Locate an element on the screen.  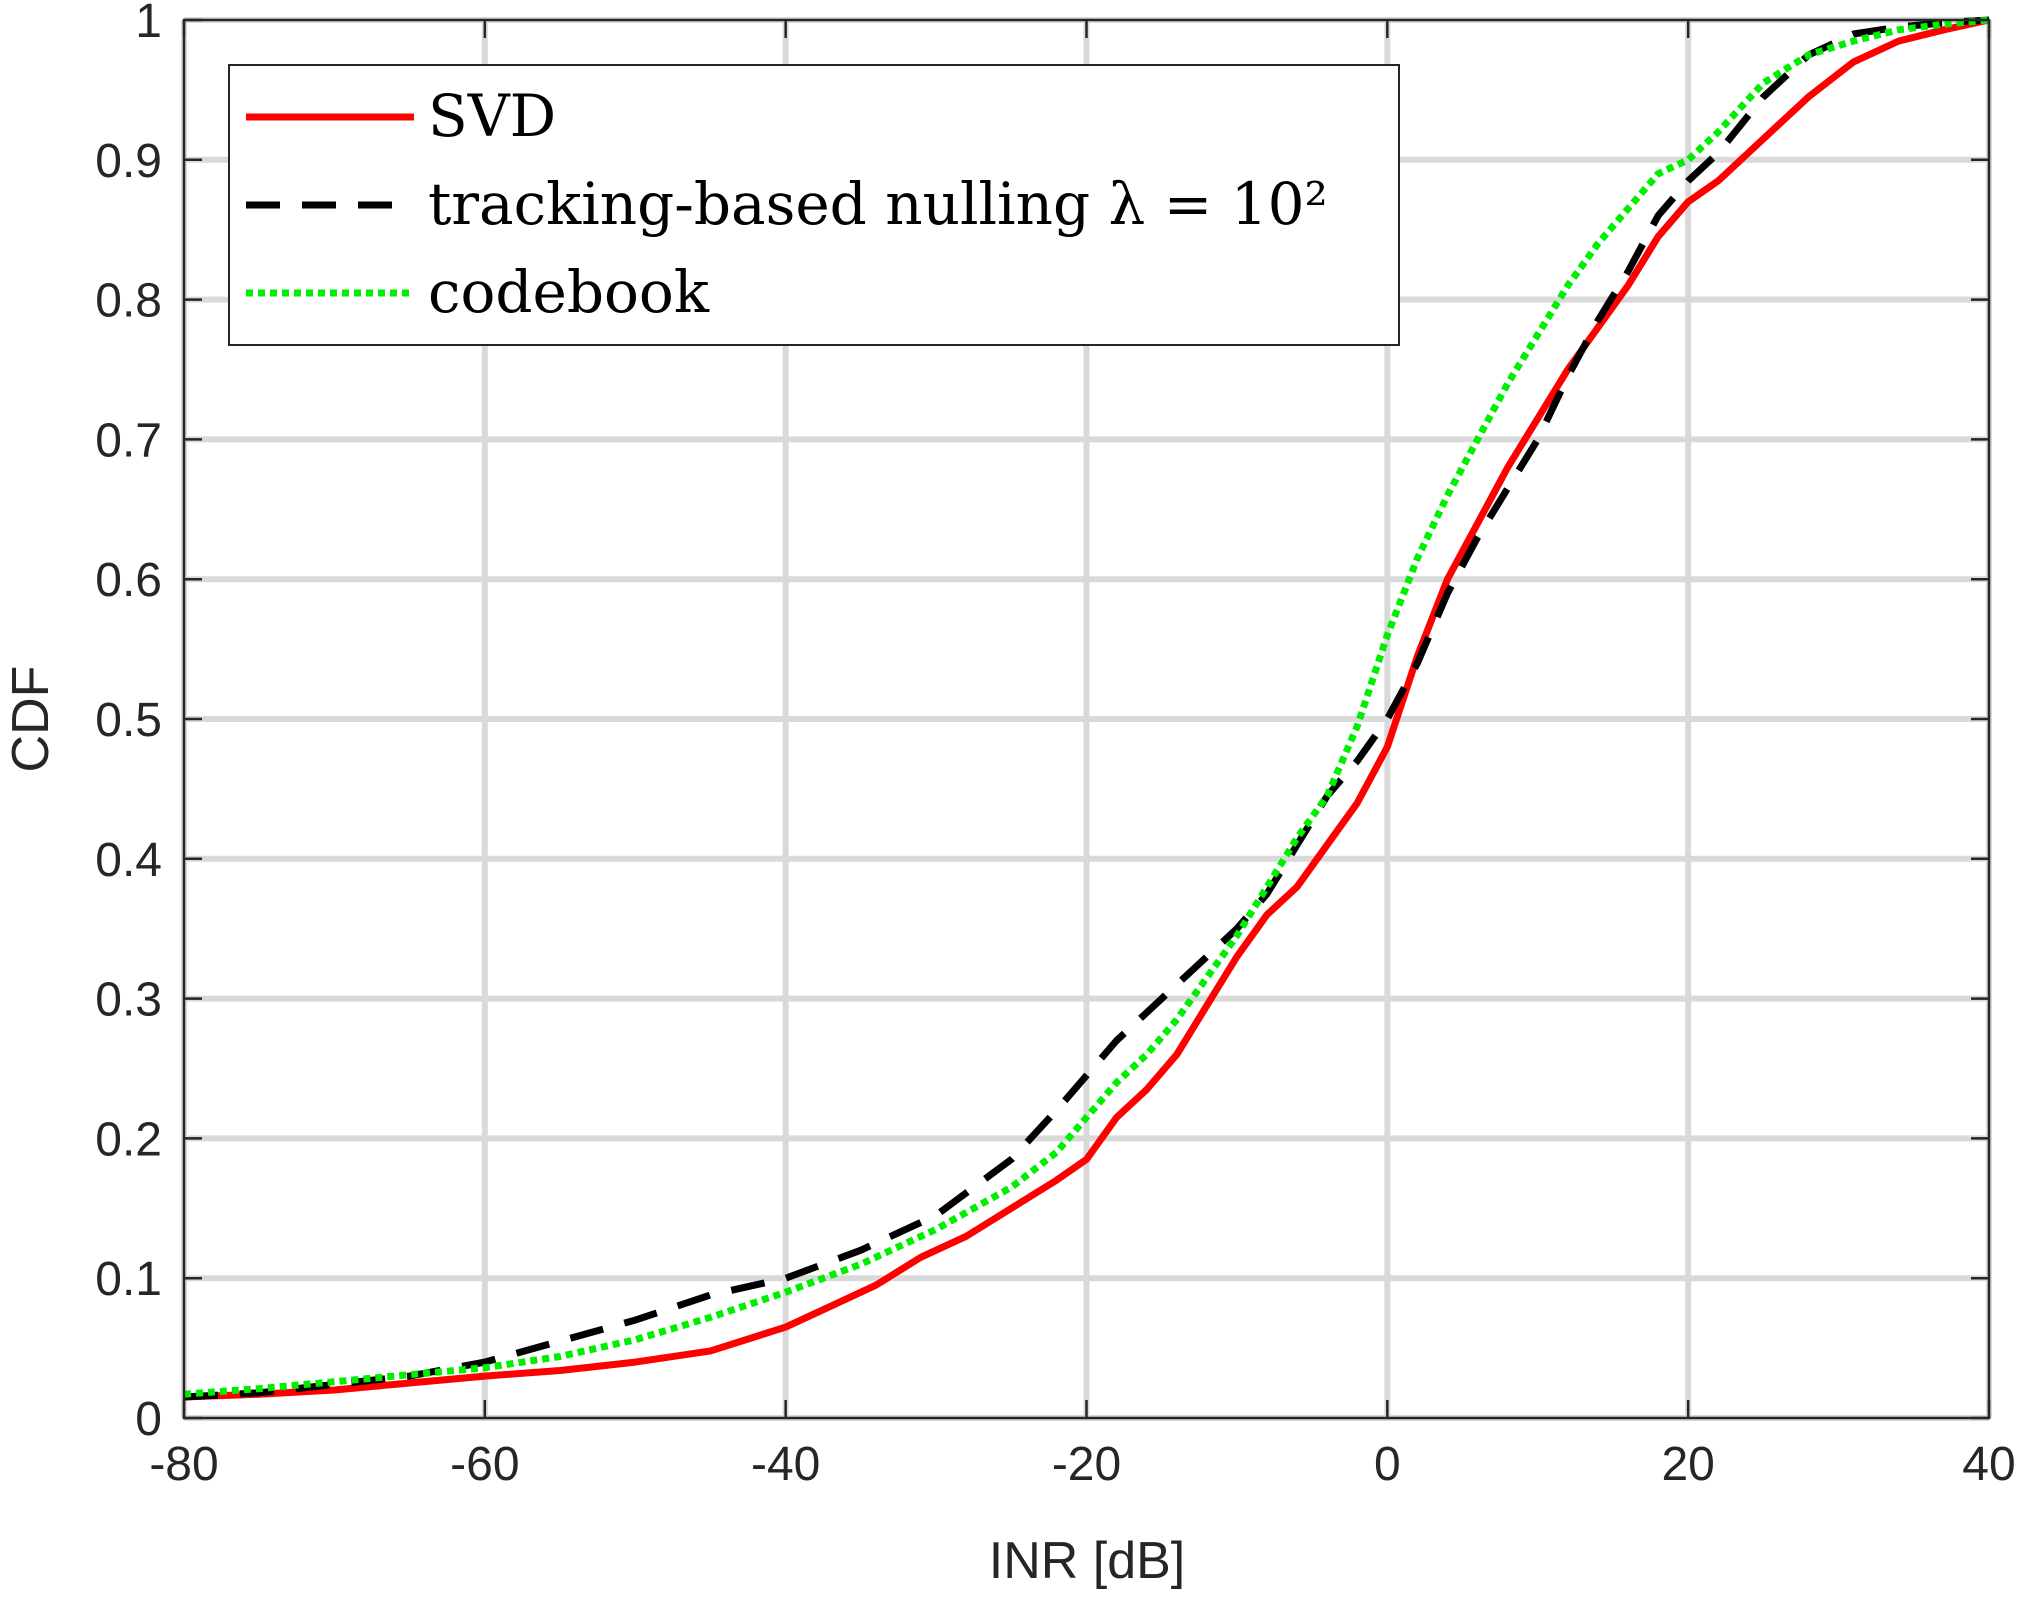
legend-box is located at coordinates (814, 205).